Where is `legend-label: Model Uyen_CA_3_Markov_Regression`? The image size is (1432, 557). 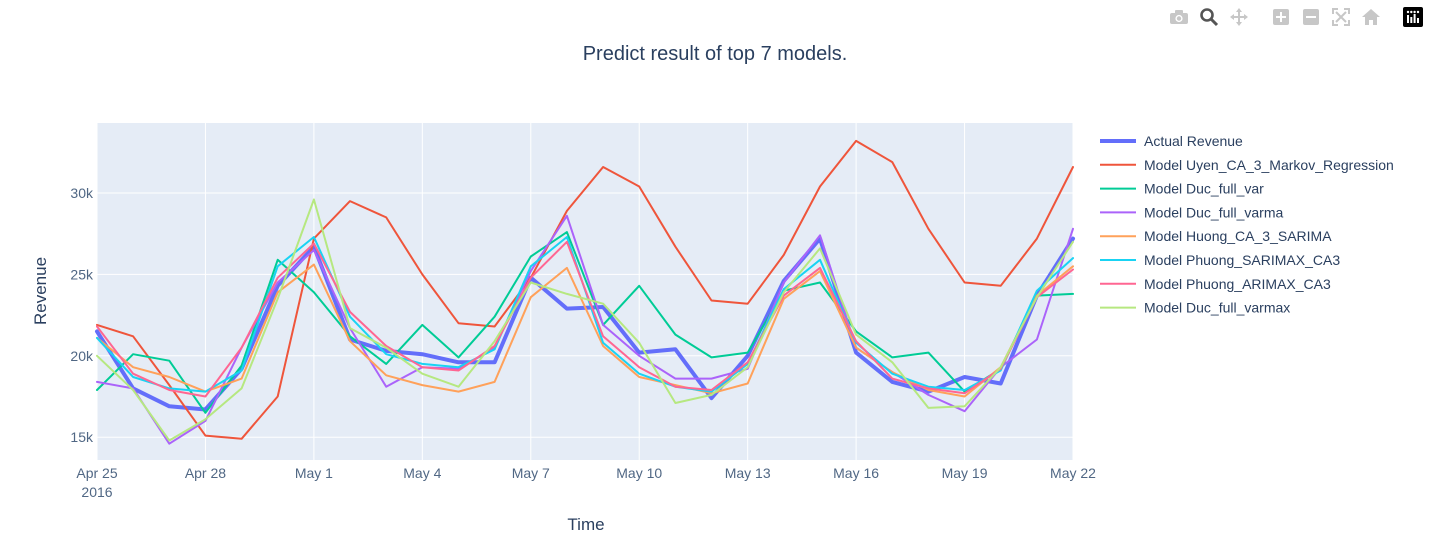
legend-label: Model Uyen_CA_3_Markov_Regression is located at coordinates (1269, 165).